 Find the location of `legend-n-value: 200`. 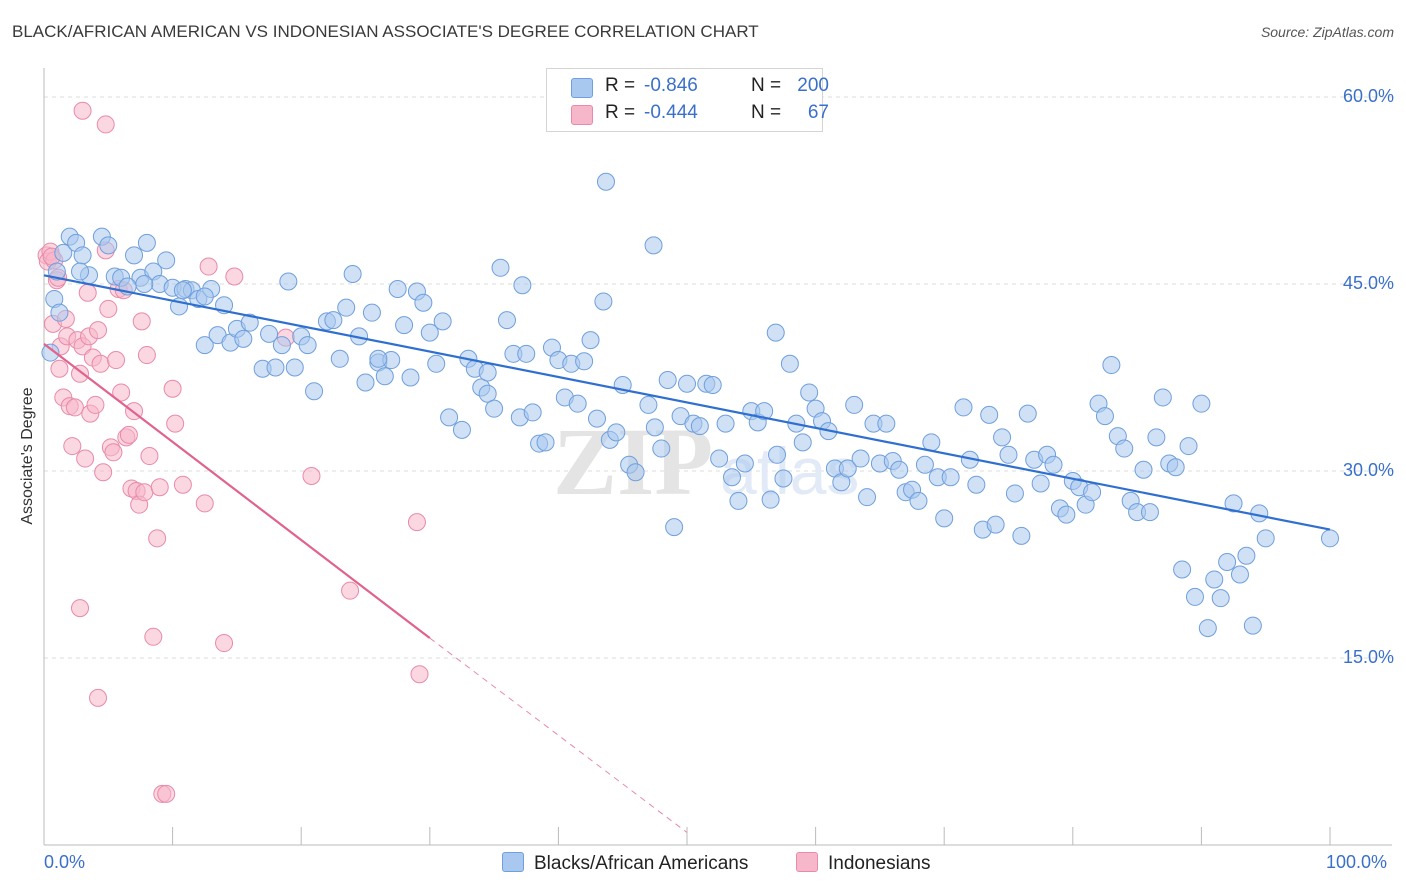

legend-n-value: 200 is located at coordinates (813, 85).